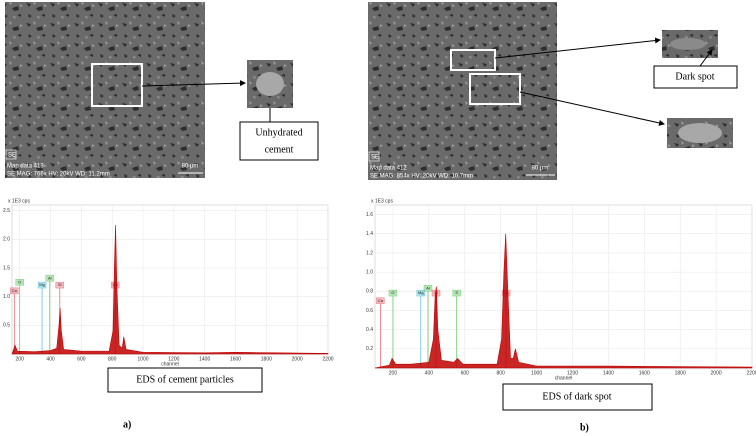  I want to click on caption: EDS of dark spot, so click(576, 396).